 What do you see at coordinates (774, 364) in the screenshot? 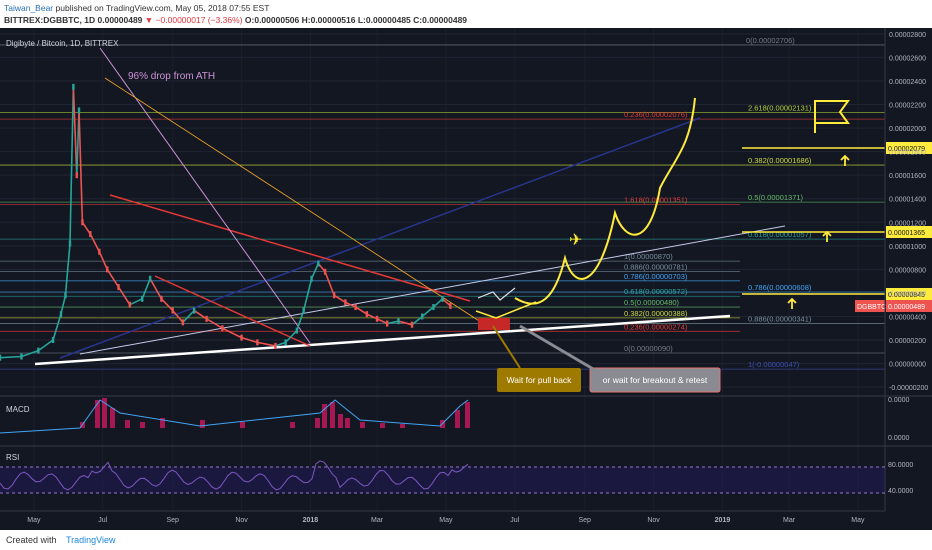
I see `fib-label: 1(-0.00000047)` at bounding box center [774, 364].